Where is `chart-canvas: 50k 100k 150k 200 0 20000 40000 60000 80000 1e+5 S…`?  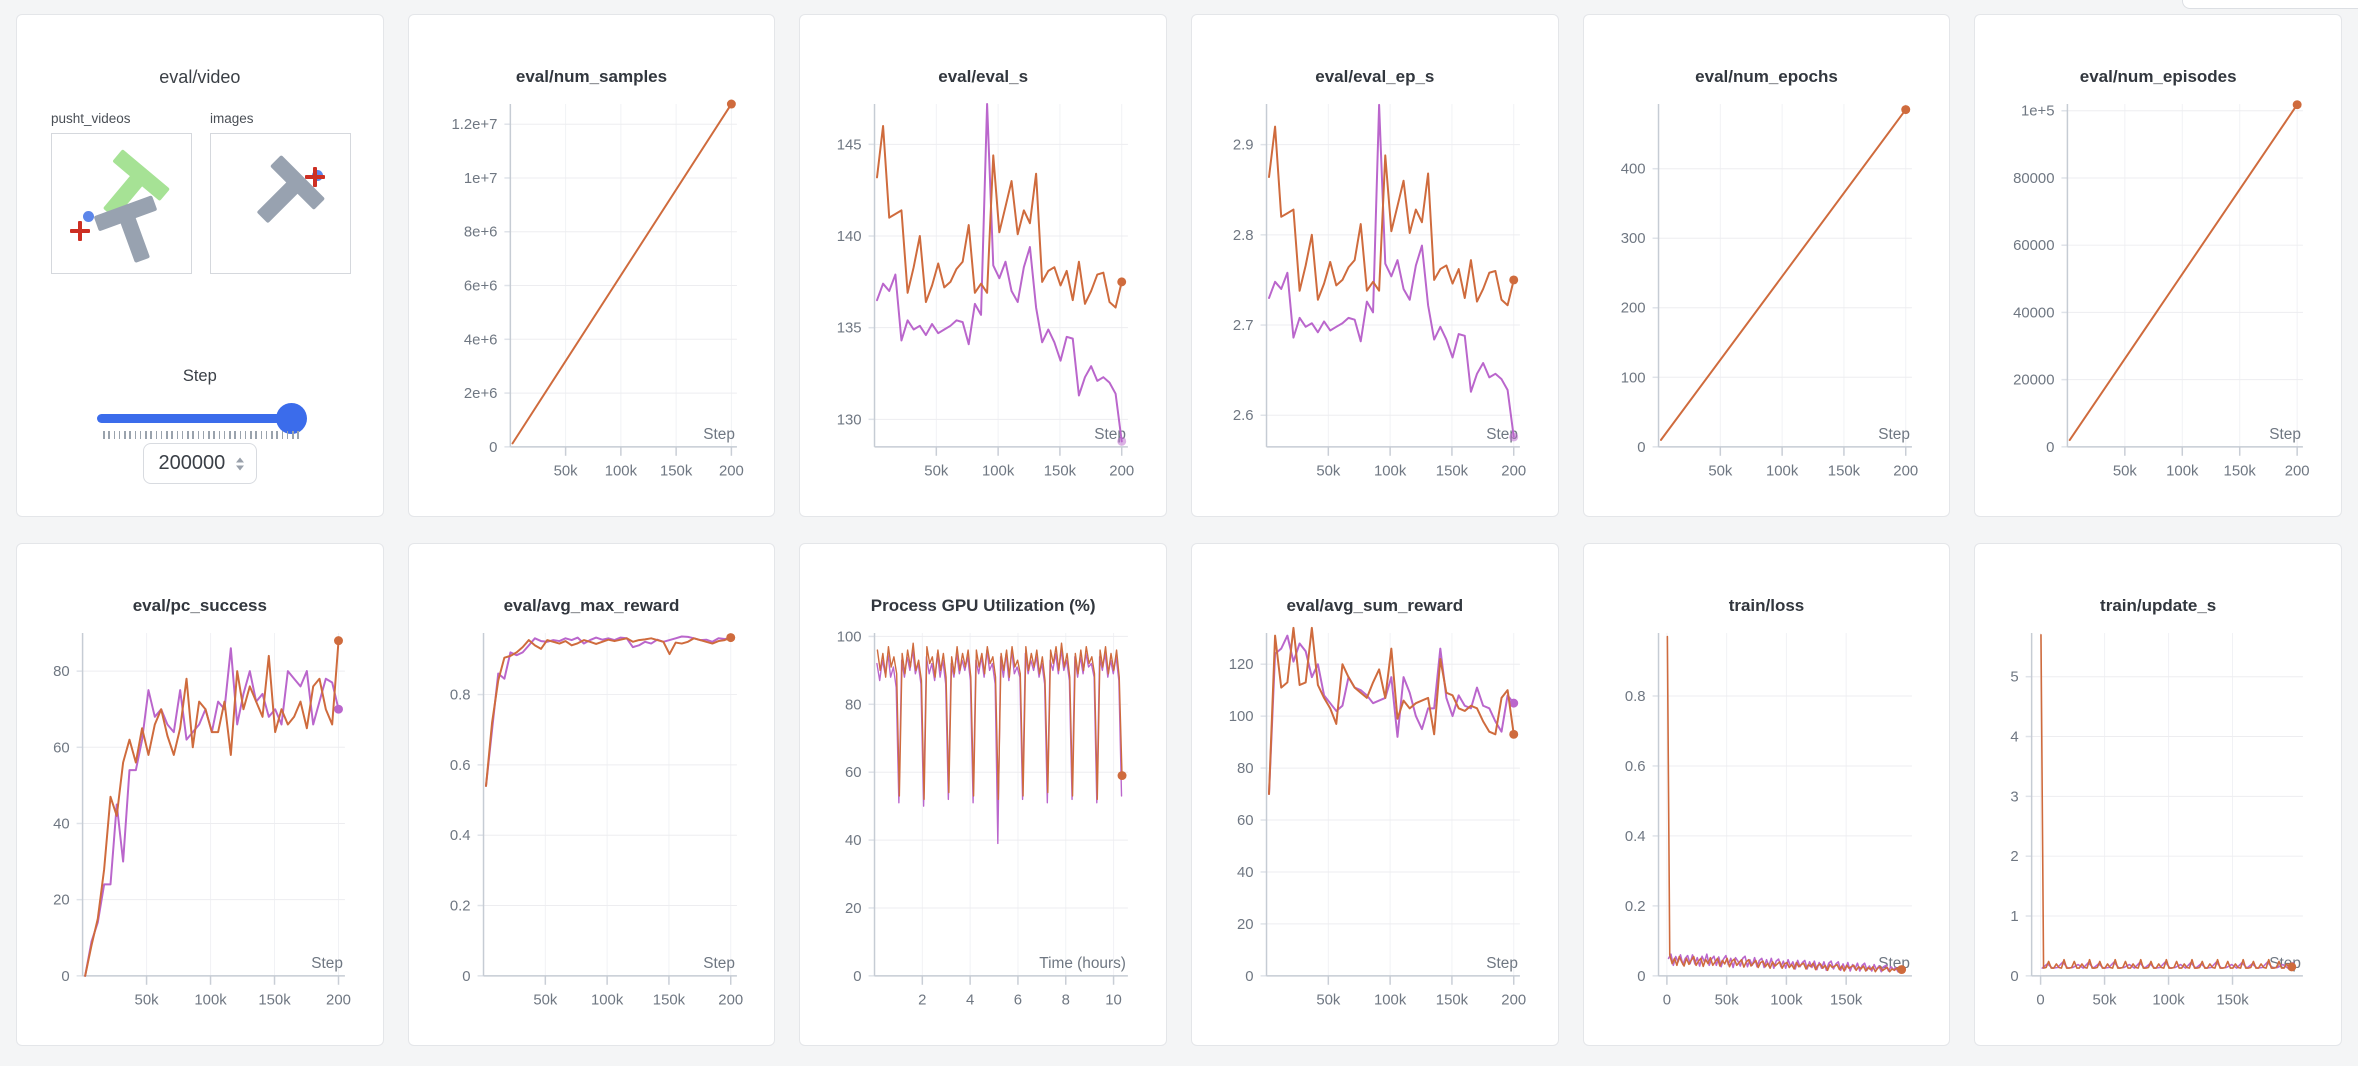
chart-canvas: 50k 100k 150k 200 0 20000 40000 60000 80000 1e+5 S… is located at coordinates (2158, 265).